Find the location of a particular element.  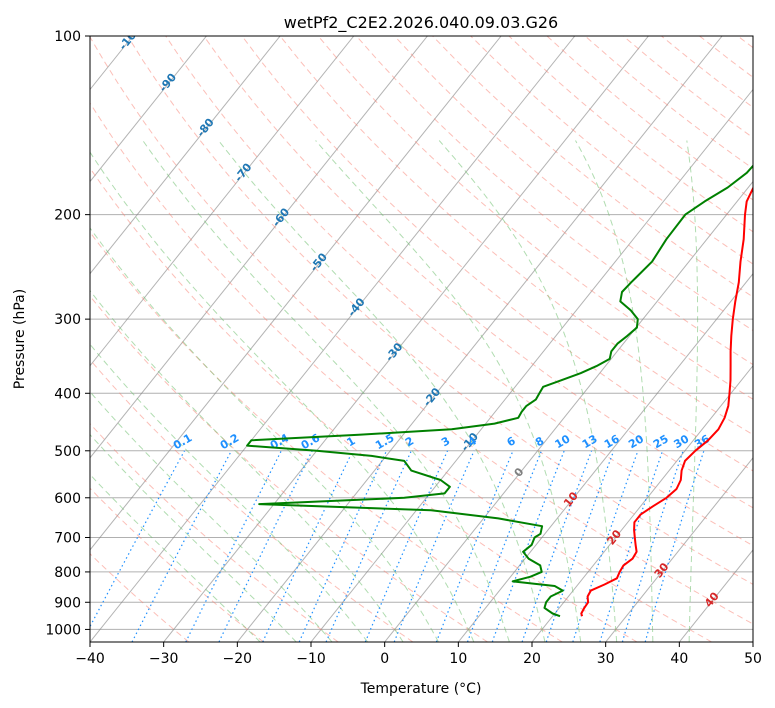

y-axis-title: Pressure (hPa) is located at coordinates (20, 339).